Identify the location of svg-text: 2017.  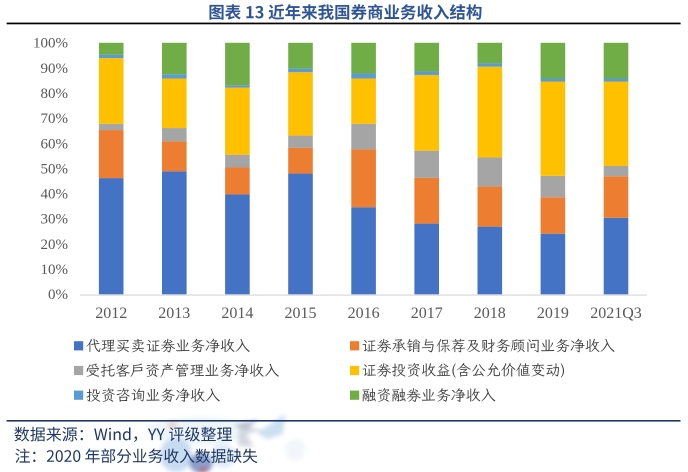
(427, 313).